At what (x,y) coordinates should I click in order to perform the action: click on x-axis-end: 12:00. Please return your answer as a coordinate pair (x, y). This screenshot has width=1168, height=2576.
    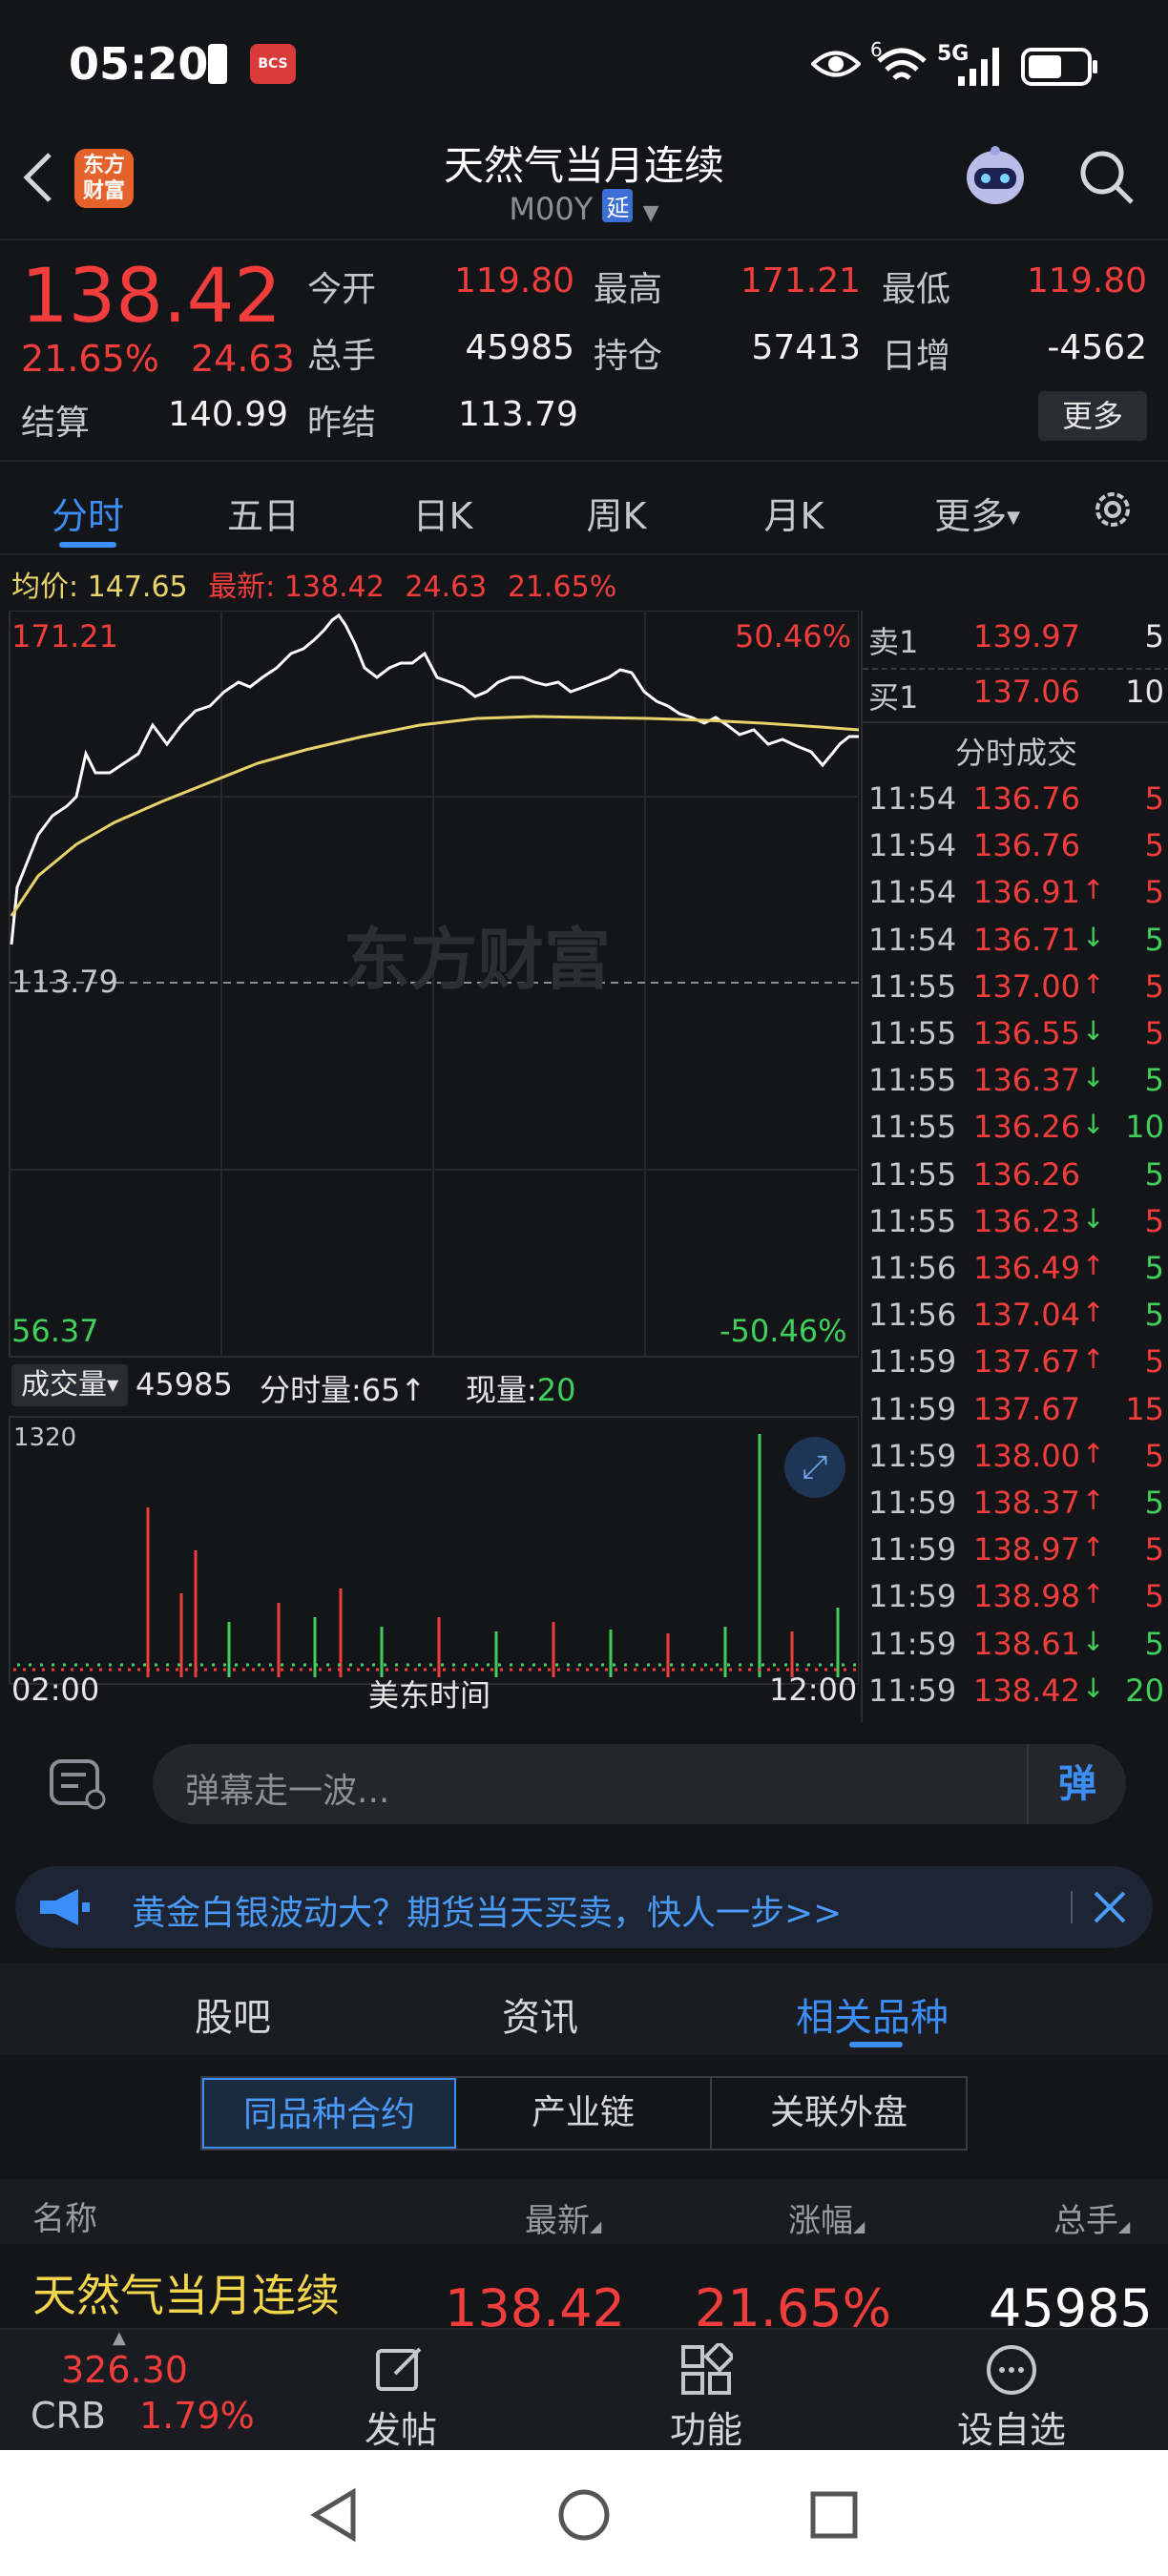
    Looking at the image, I should click on (813, 1690).